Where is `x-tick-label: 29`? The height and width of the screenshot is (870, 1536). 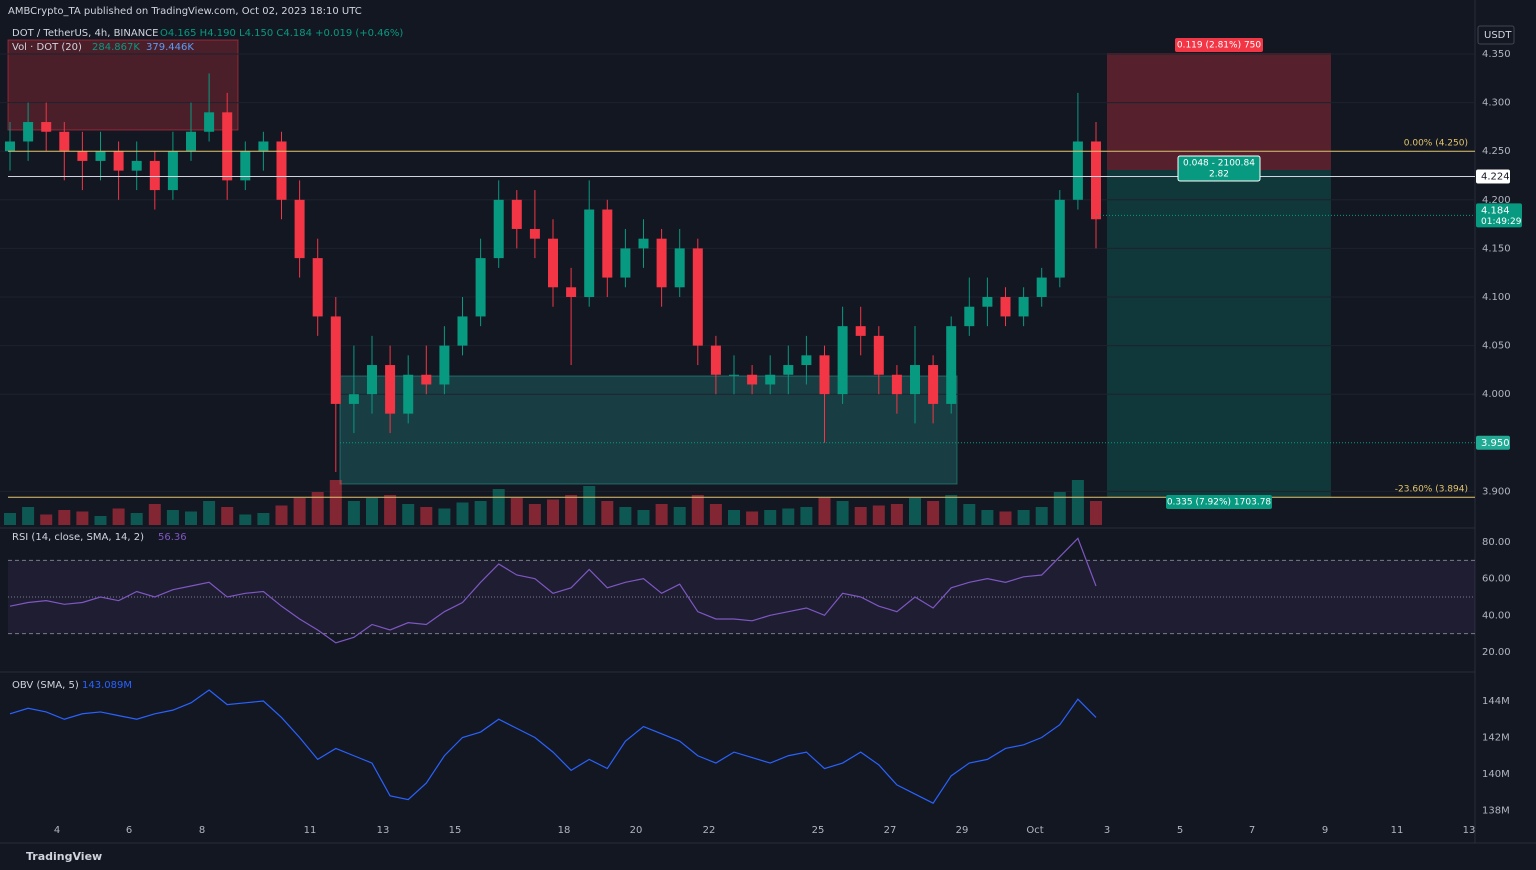
x-tick-label: 29 is located at coordinates (962, 830).